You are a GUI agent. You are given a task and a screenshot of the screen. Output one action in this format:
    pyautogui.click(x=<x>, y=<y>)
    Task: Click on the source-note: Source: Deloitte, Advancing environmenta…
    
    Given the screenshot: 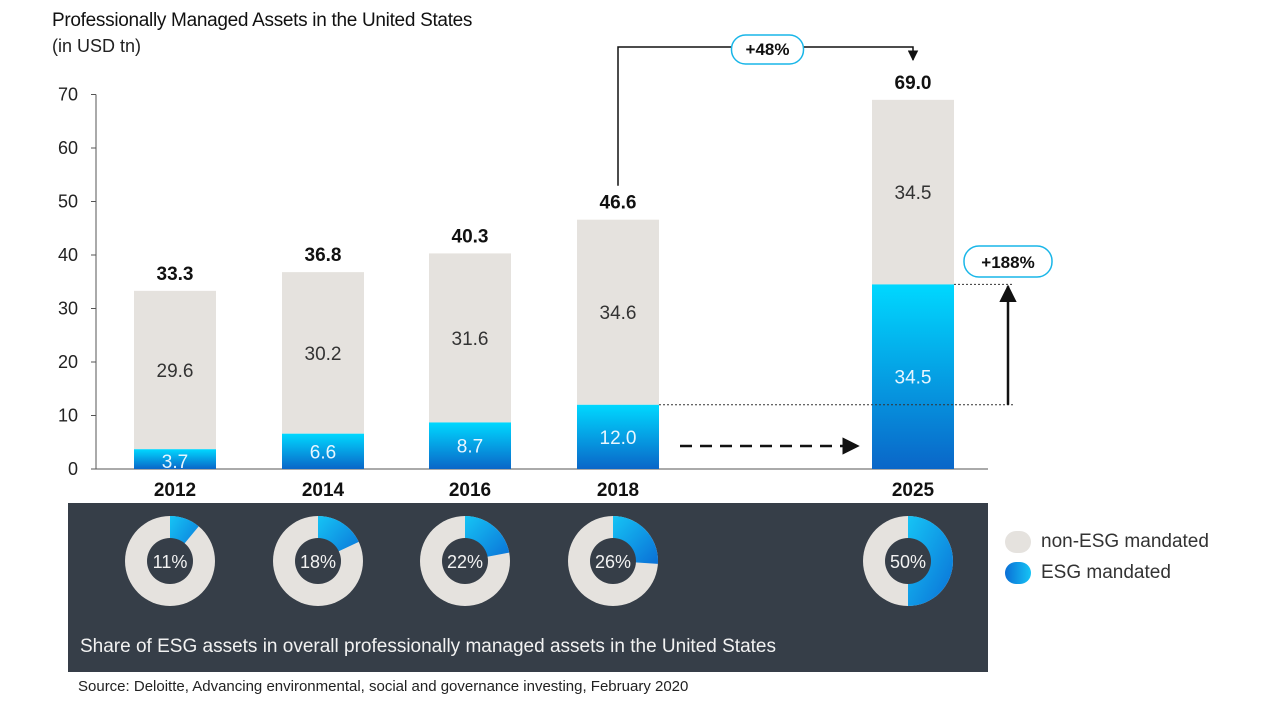 What is the action you would take?
    pyautogui.click(x=383, y=686)
    